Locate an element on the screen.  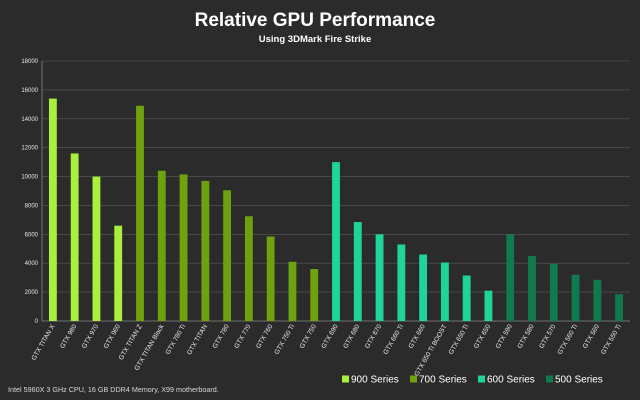
chart-title: Relative GPU Performance is located at coordinates (315, 20).